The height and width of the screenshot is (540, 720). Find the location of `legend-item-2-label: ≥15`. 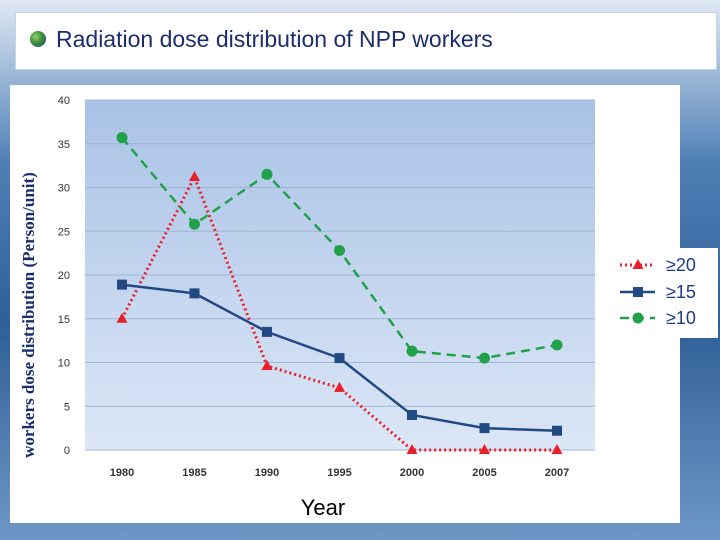

legend-item-2-label: ≥15 is located at coordinates (681, 292).